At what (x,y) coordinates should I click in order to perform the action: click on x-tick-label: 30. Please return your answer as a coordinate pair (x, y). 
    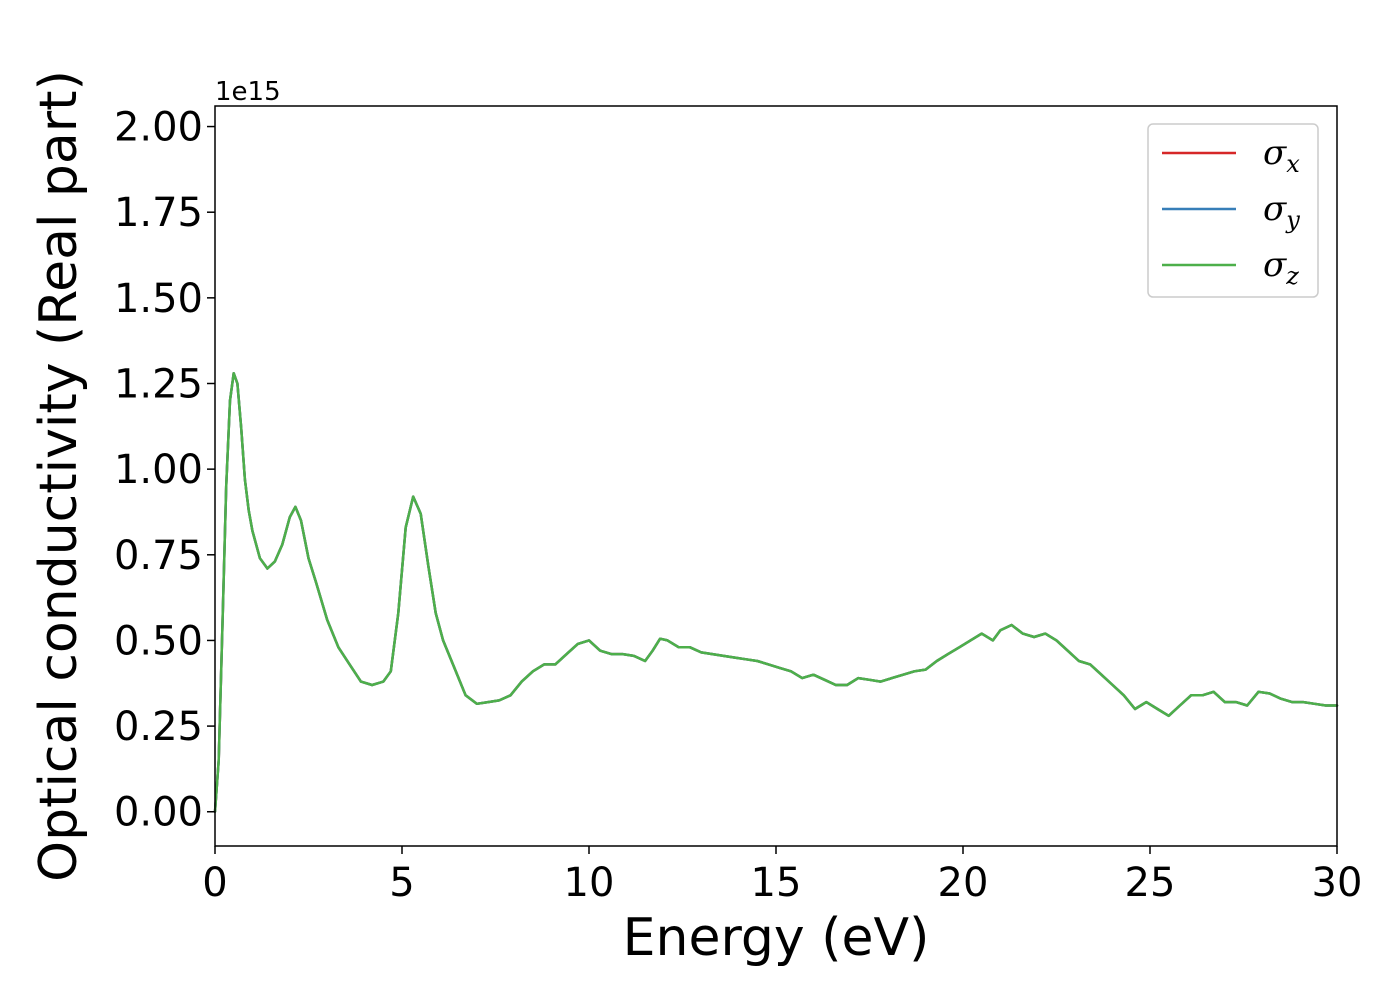
    Looking at the image, I should click on (1337, 883).